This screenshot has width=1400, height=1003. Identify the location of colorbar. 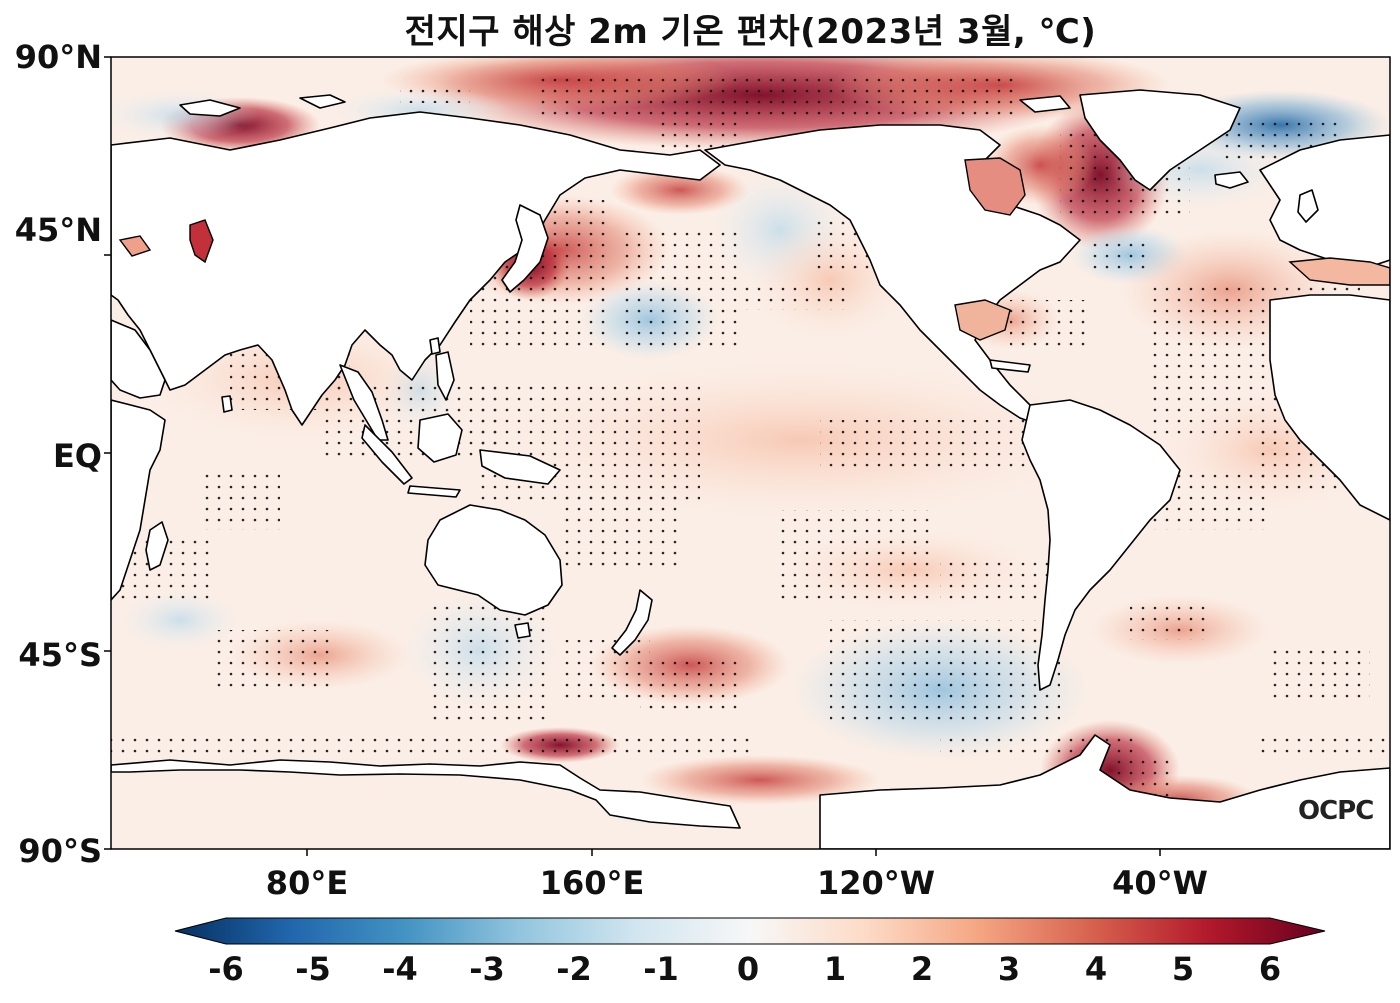
(750, 931).